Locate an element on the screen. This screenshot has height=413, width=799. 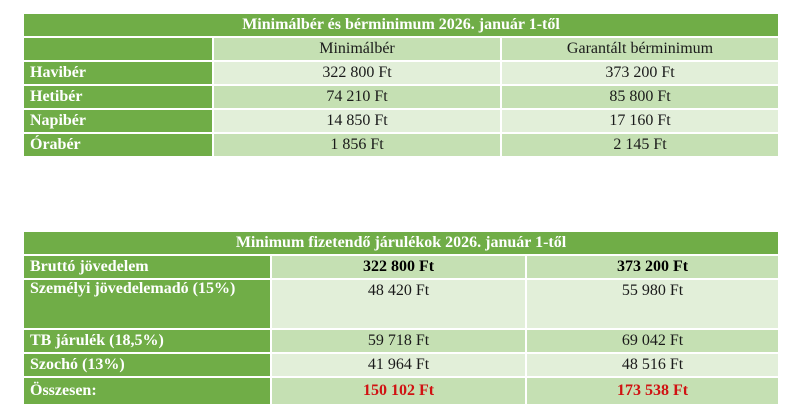
table-row: Havibér 322 800 Ft 373 200 Ft is located at coordinates (401, 73).